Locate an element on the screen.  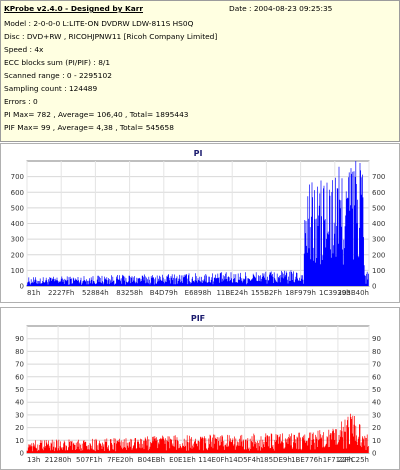
pi-y-tick-label-left: 400 is located at coordinates (17, 224).